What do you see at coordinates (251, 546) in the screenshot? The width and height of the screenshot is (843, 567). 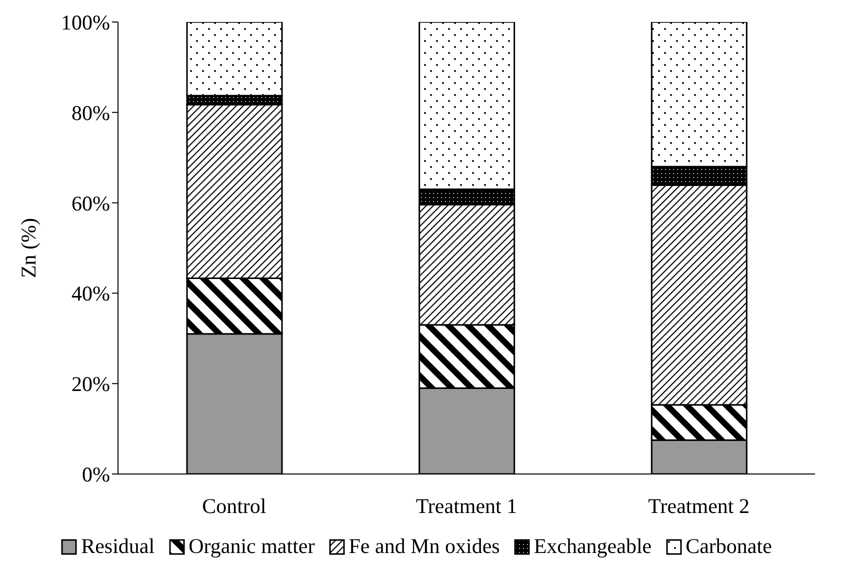 I see `legend-label: Organic matter` at bounding box center [251, 546].